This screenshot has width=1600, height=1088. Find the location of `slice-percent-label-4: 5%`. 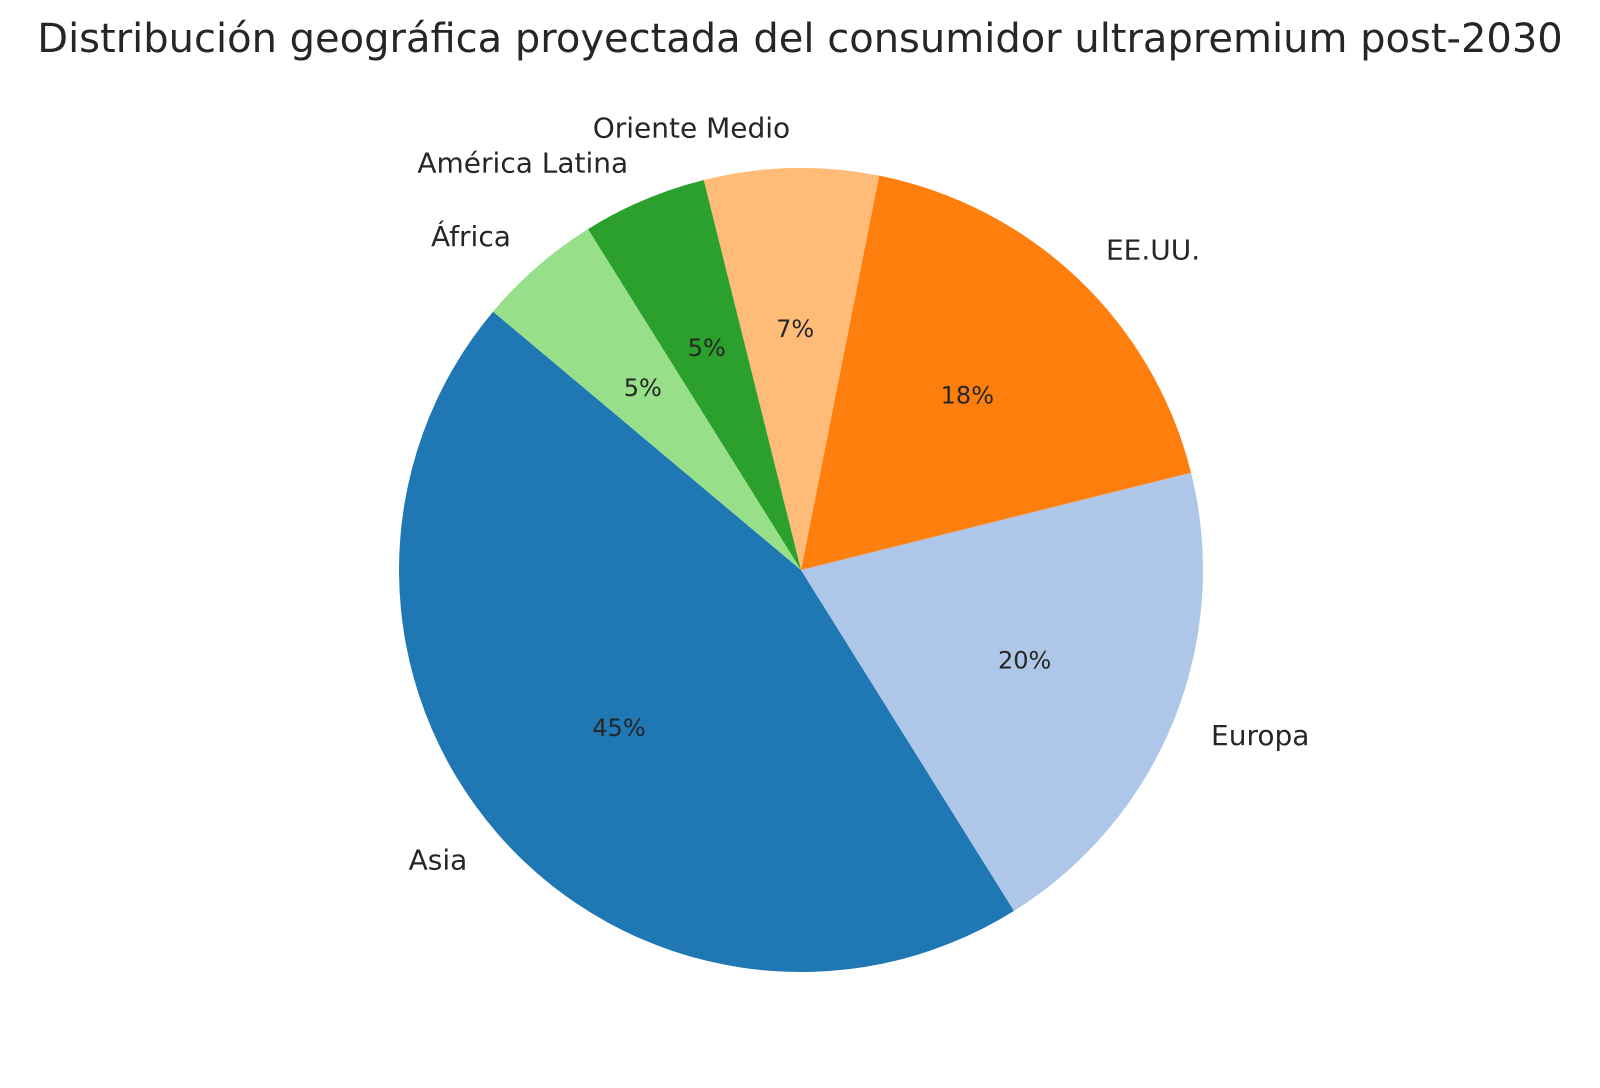

slice-percent-label-4: 5% is located at coordinates (707, 348).